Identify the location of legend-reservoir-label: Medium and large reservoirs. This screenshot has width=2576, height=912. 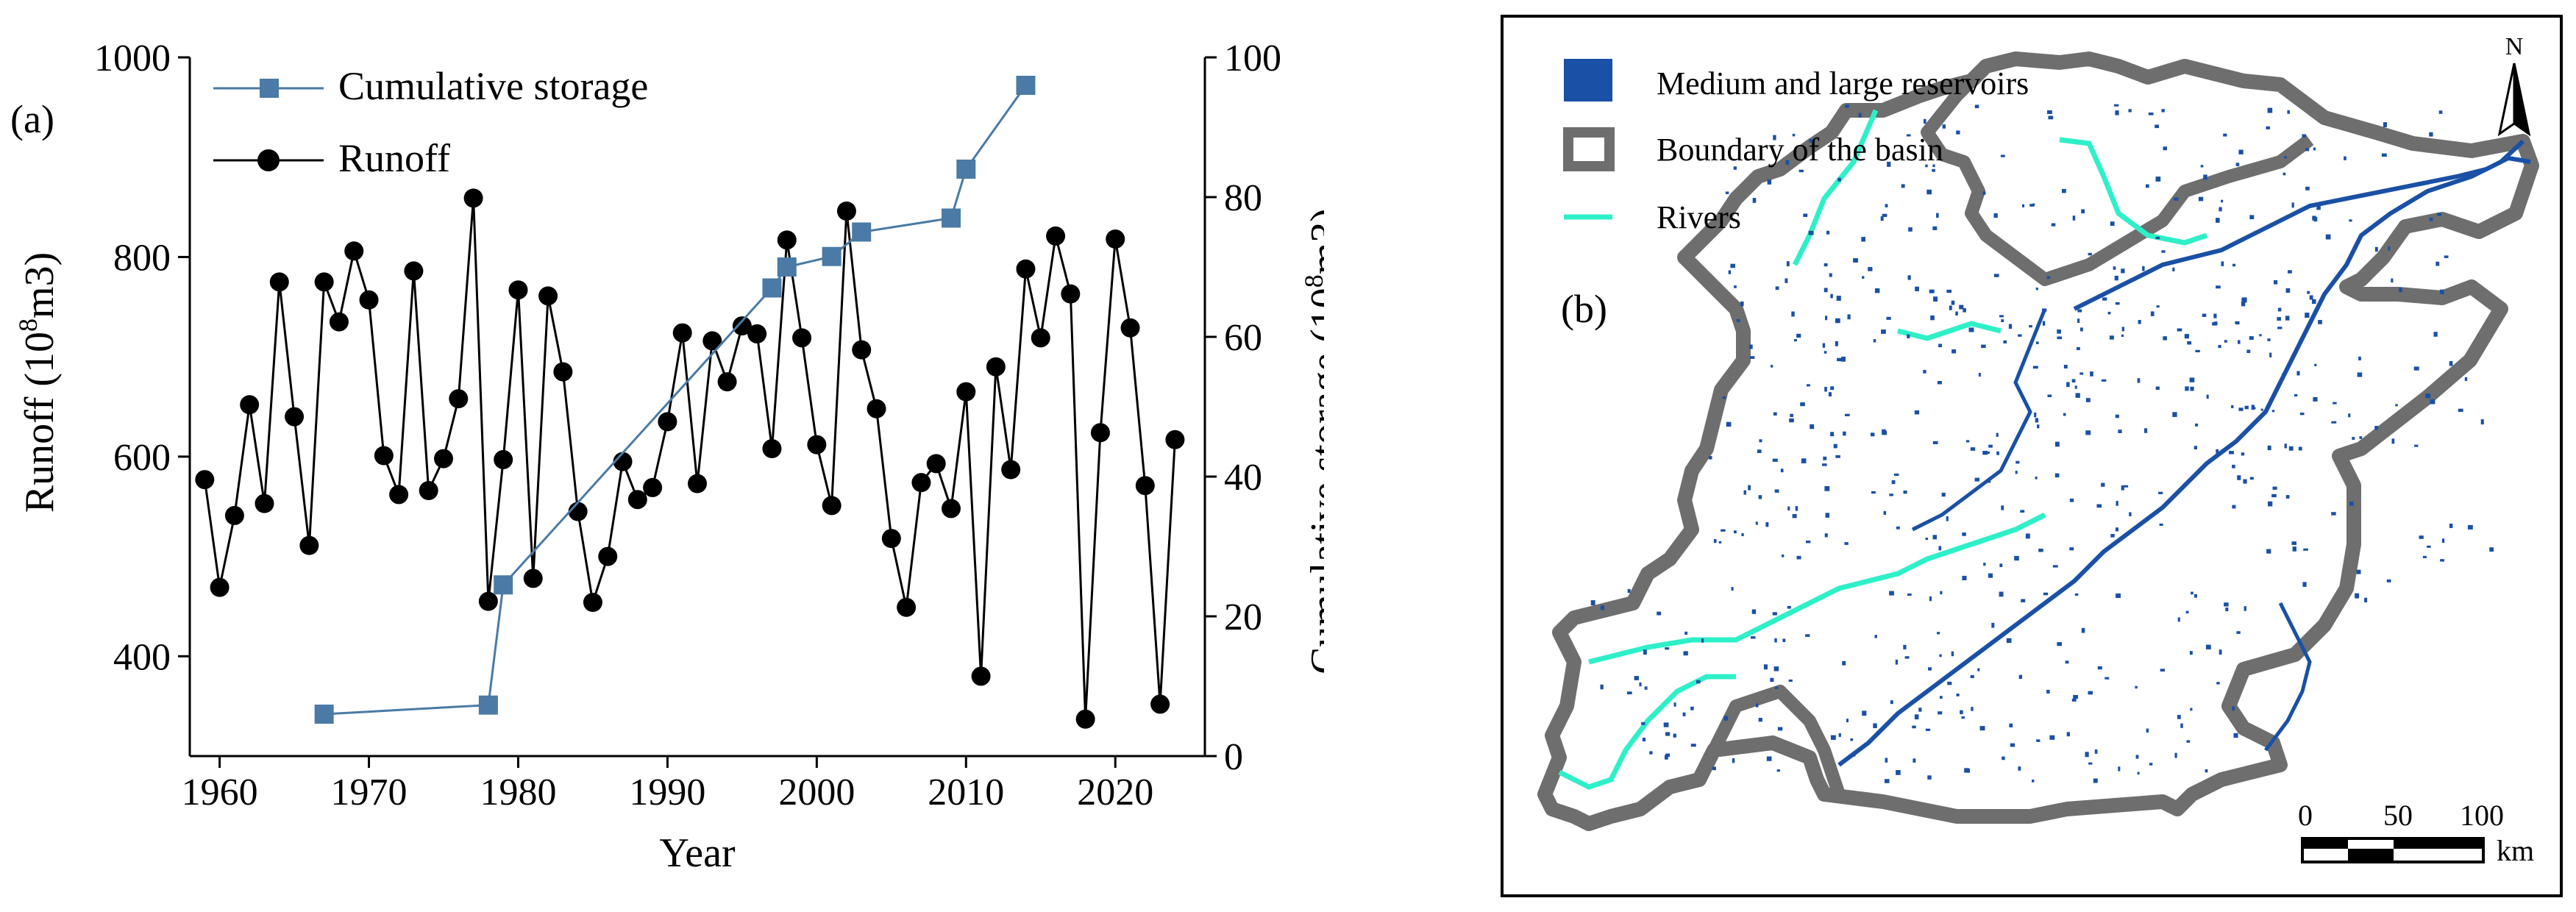
(1843, 83).